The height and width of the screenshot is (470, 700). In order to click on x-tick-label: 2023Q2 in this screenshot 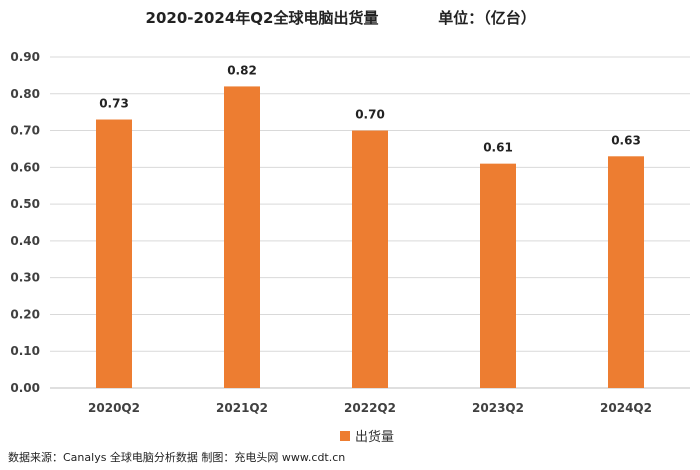, I will do `click(498, 408)`.